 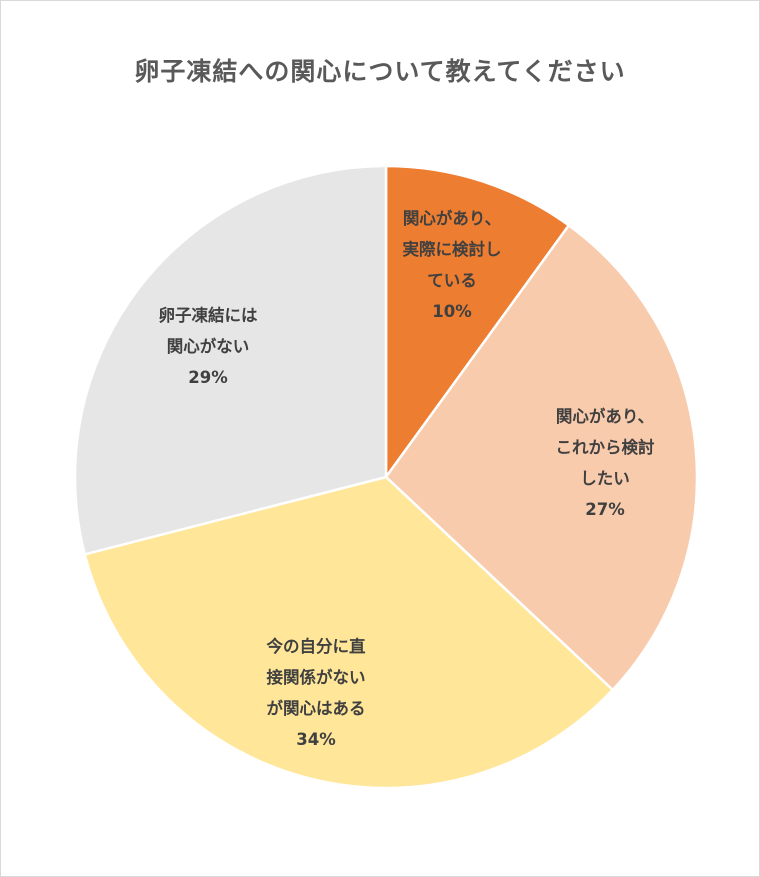 What do you see at coordinates (452, 249) in the screenshot?
I see `slice-label-line: 実際に検討し` at bounding box center [452, 249].